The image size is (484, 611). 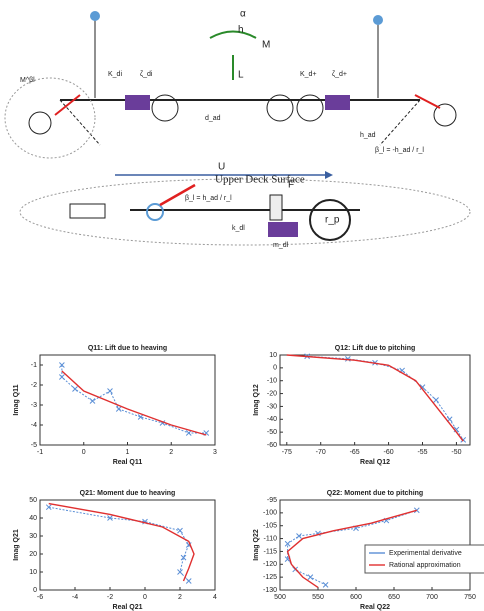 I want to click on y-tick-label: -2, so click(x=34, y=385).